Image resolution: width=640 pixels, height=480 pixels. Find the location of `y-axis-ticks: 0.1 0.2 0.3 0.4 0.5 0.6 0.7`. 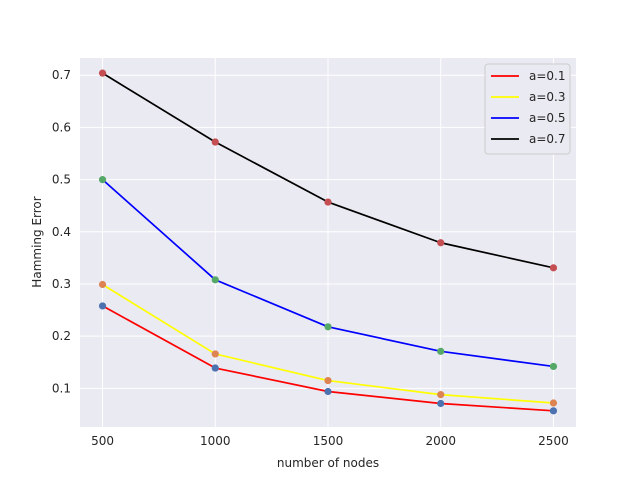

y-axis-ticks: 0.1 0.2 0.3 0.4 0.5 0.6 0.7 is located at coordinates (61, 231).